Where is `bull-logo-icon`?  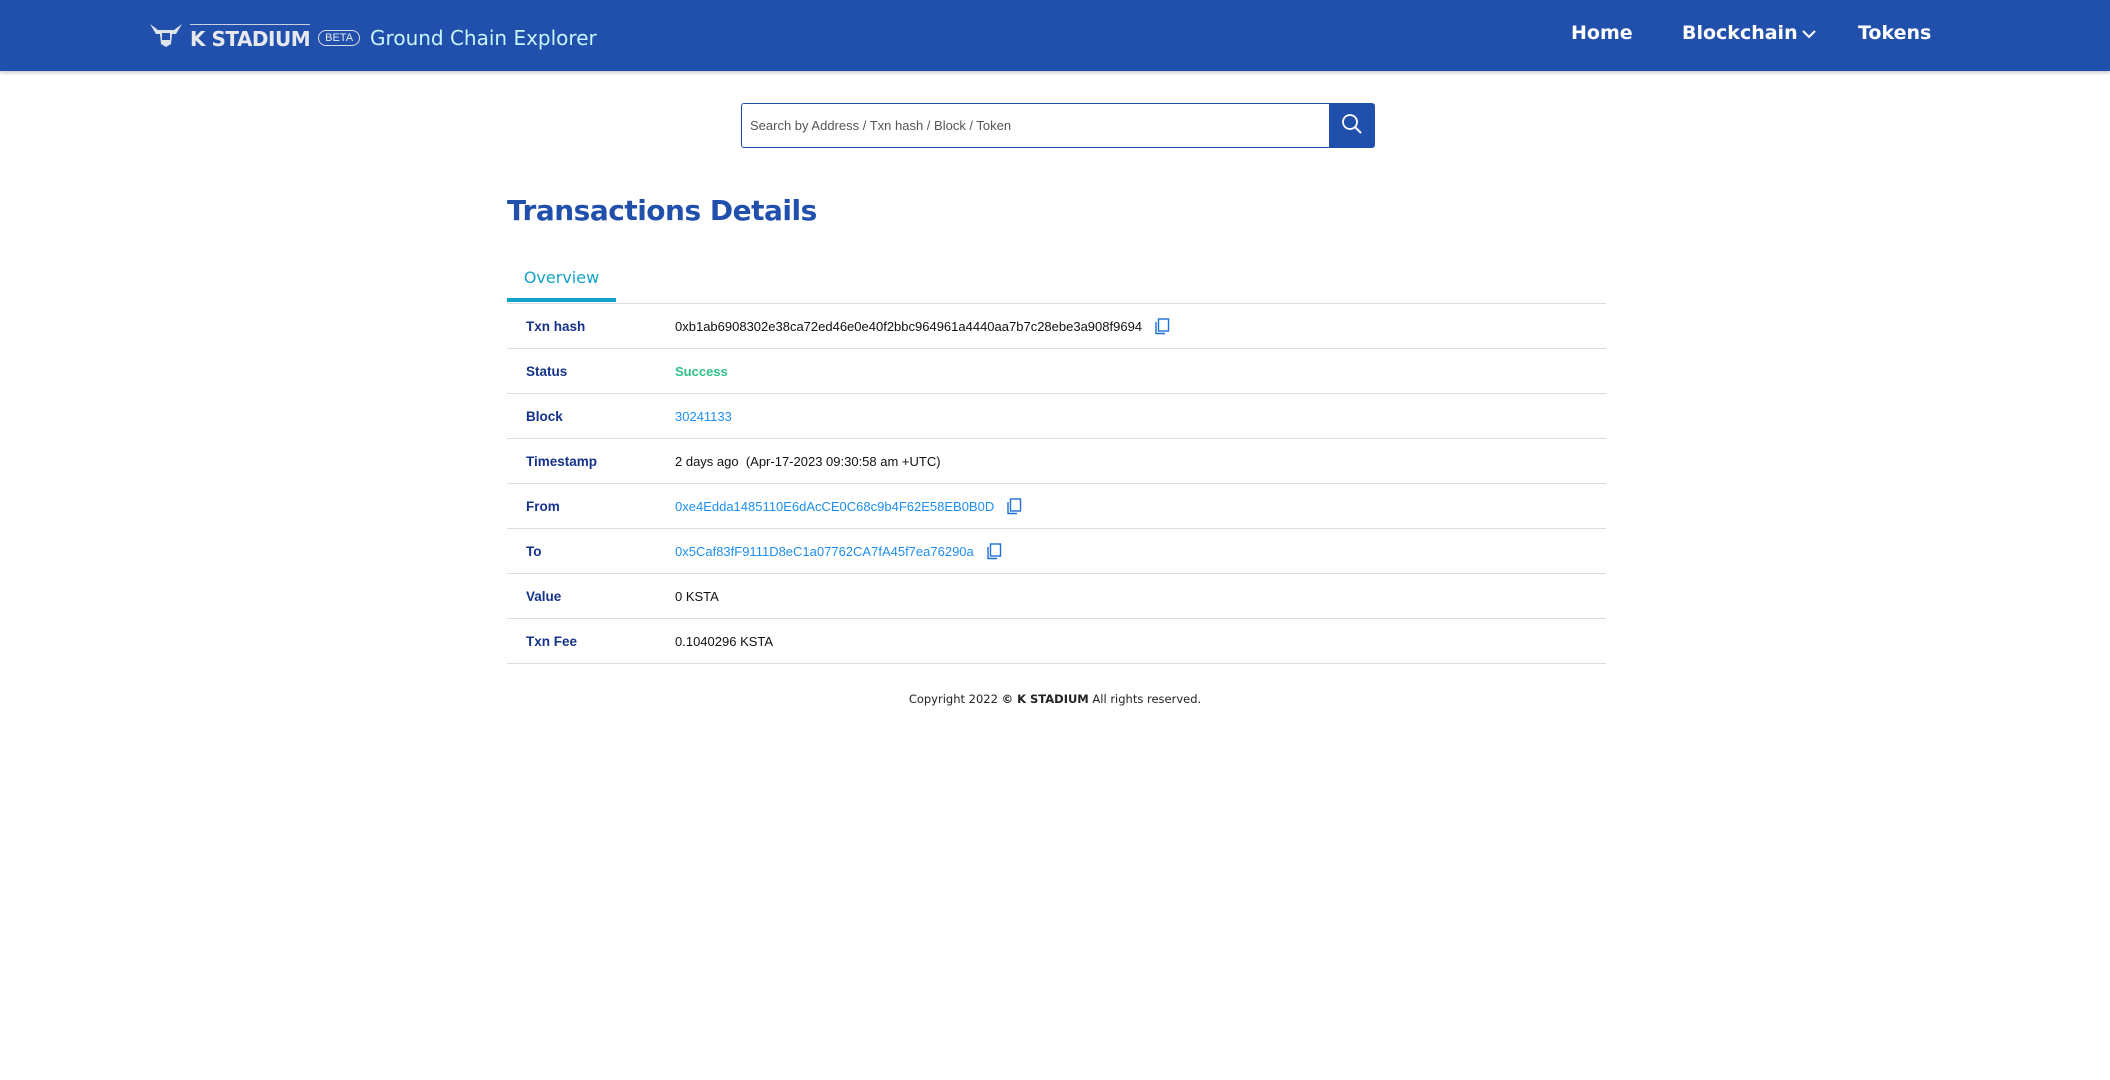 bull-logo-icon is located at coordinates (166, 37).